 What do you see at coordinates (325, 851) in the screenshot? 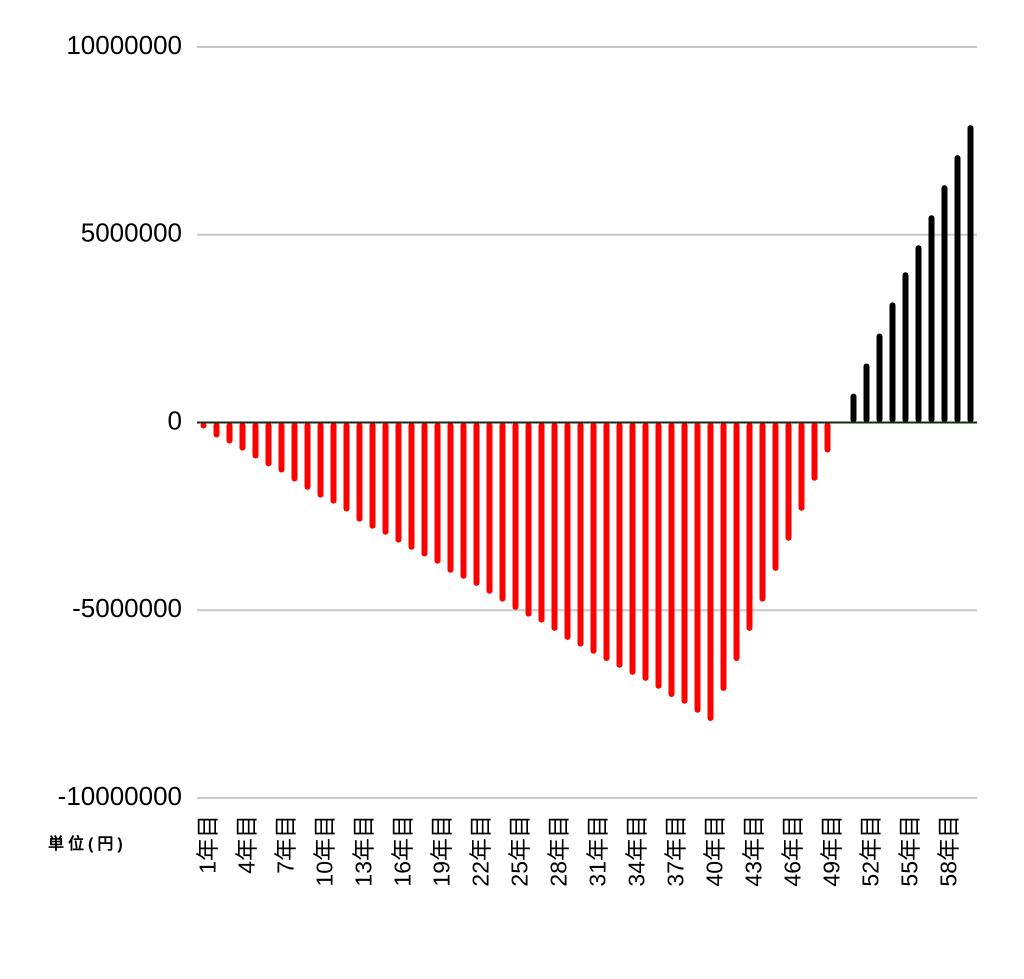
I see `x-tick-label: 10年目` at bounding box center [325, 851].